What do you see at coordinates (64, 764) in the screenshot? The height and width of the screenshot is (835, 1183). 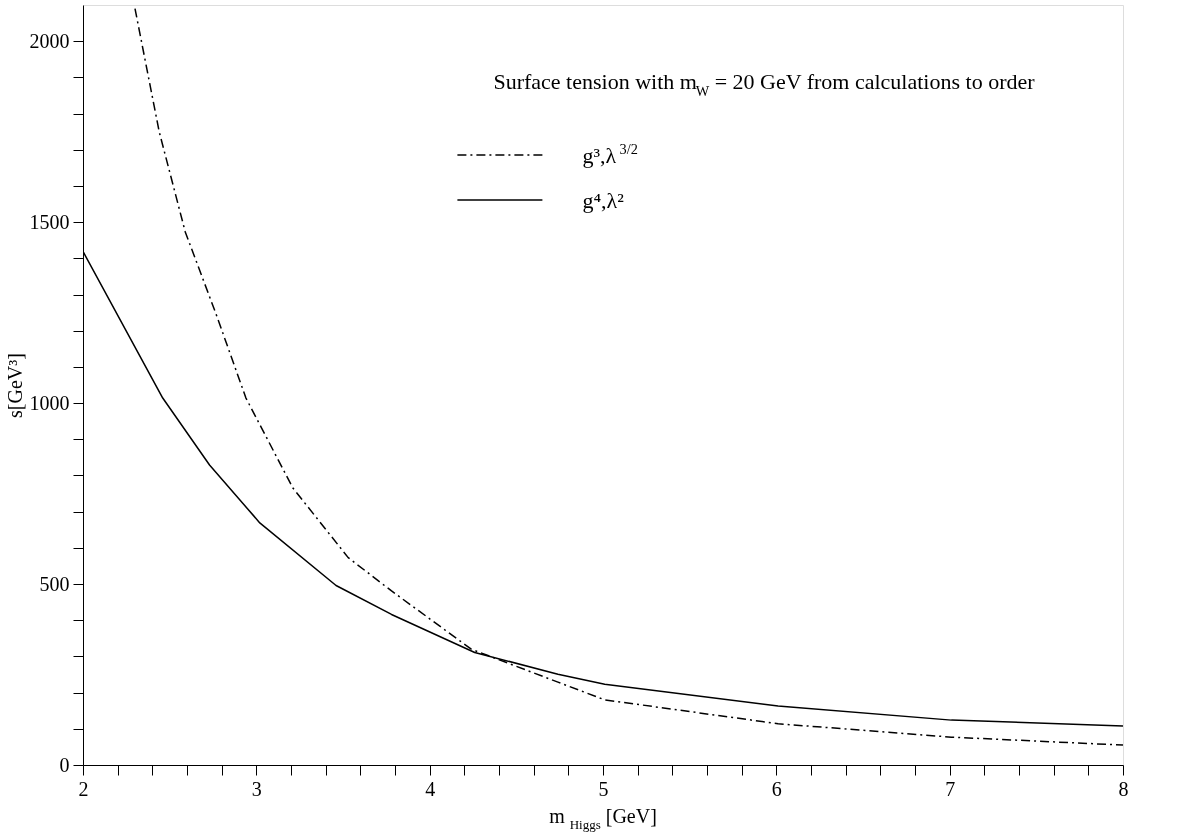 I see `y-tick-label: 0` at bounding box center [64, 764].